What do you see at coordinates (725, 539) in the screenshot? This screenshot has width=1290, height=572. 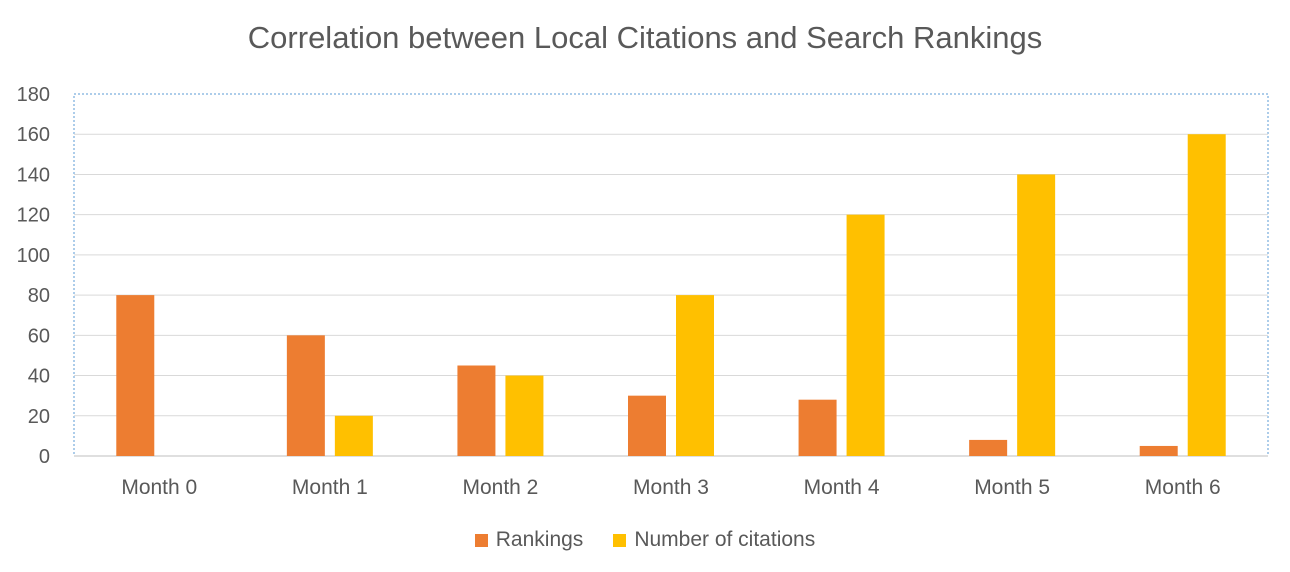 I see `legend-label-citations: Number of citations` at bounding box center [725, 539].